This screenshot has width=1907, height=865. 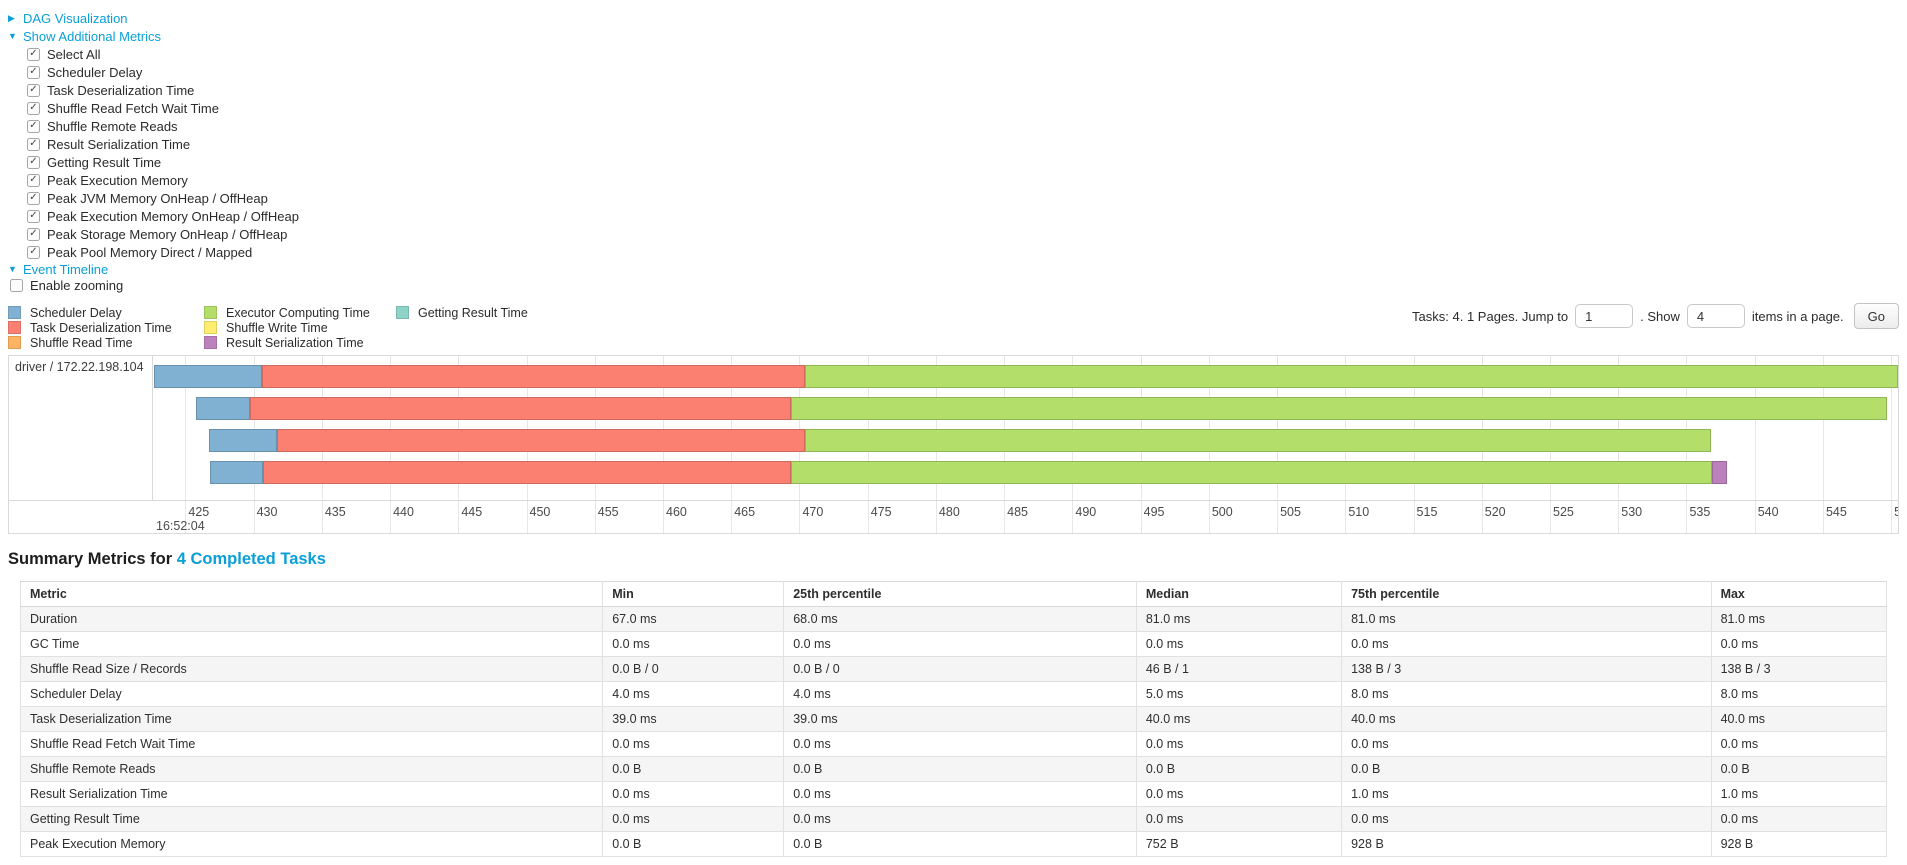 What do you see at coordinates (199, 512) in the screenshot?
I see `axis-tick-label: 425` at bounding box center [199, 512].